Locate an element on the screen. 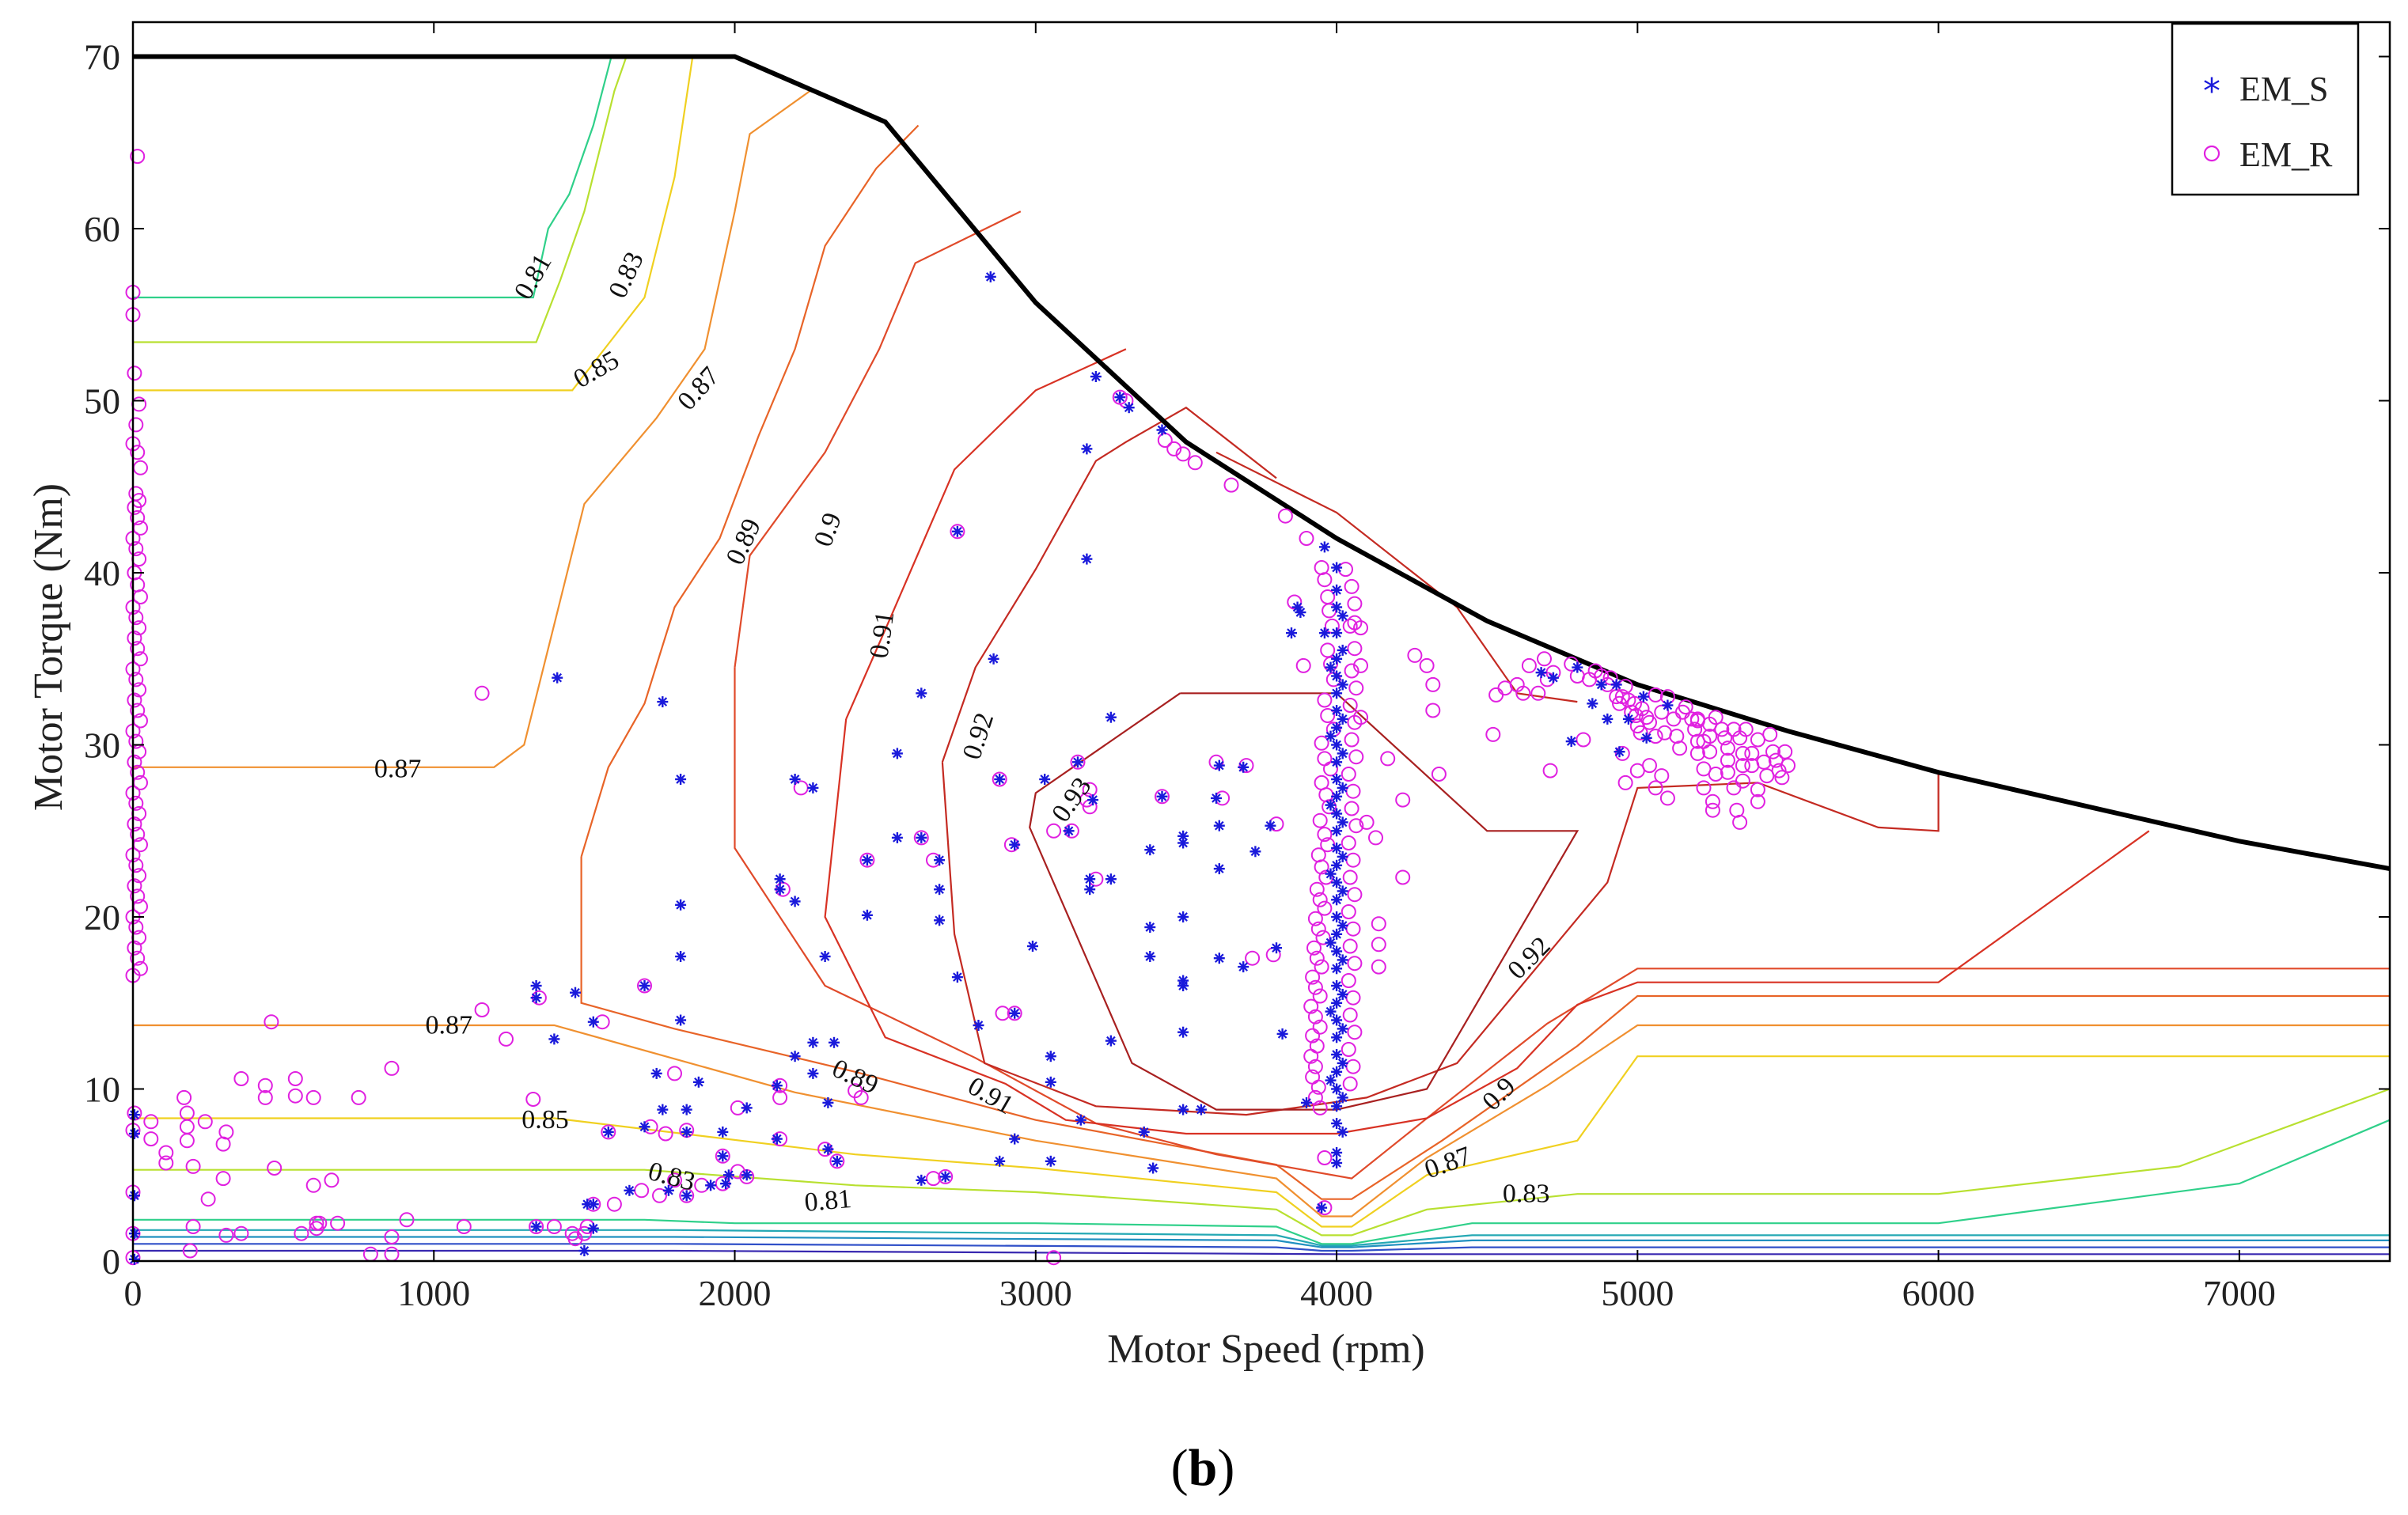  y-tick-label: 60 is located at coordinates (102, 229).